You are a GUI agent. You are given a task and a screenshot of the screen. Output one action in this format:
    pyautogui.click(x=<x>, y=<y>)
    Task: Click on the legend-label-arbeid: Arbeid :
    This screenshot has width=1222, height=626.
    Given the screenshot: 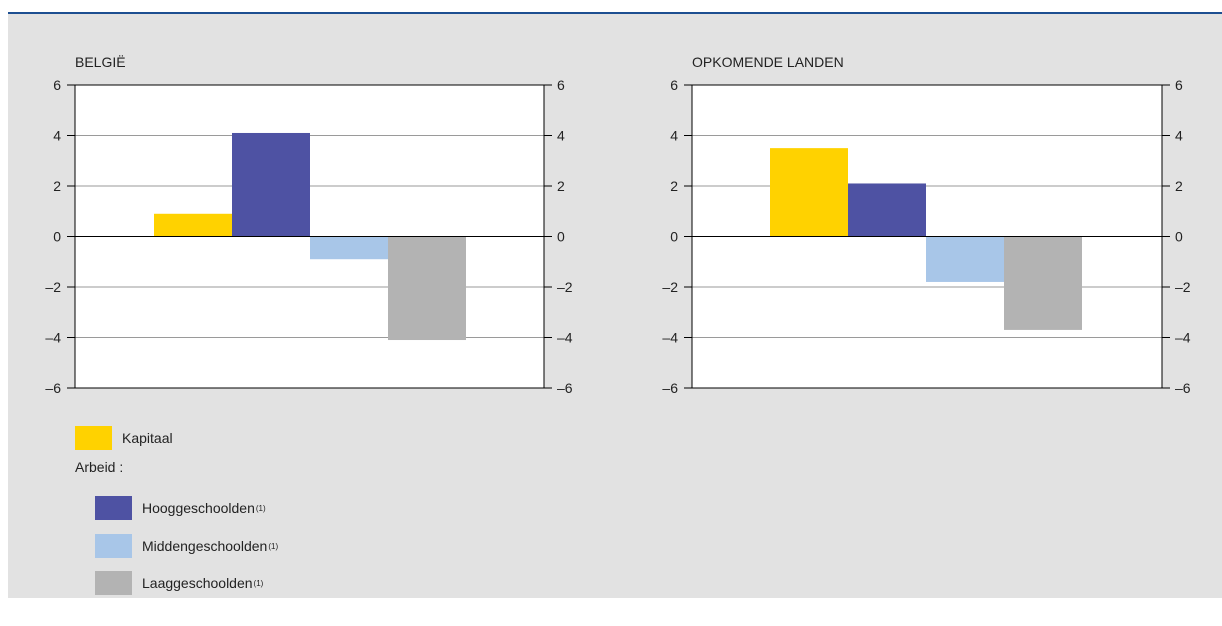 What is the action you would take?
    pyautogui.click(x=99, y=467)
    